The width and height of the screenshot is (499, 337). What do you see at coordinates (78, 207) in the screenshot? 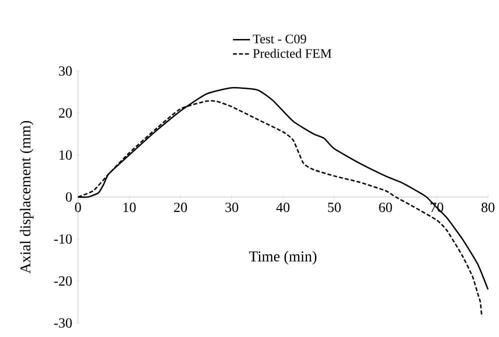
I see `x-tick-label: 0` at bounding box center [78, 207].